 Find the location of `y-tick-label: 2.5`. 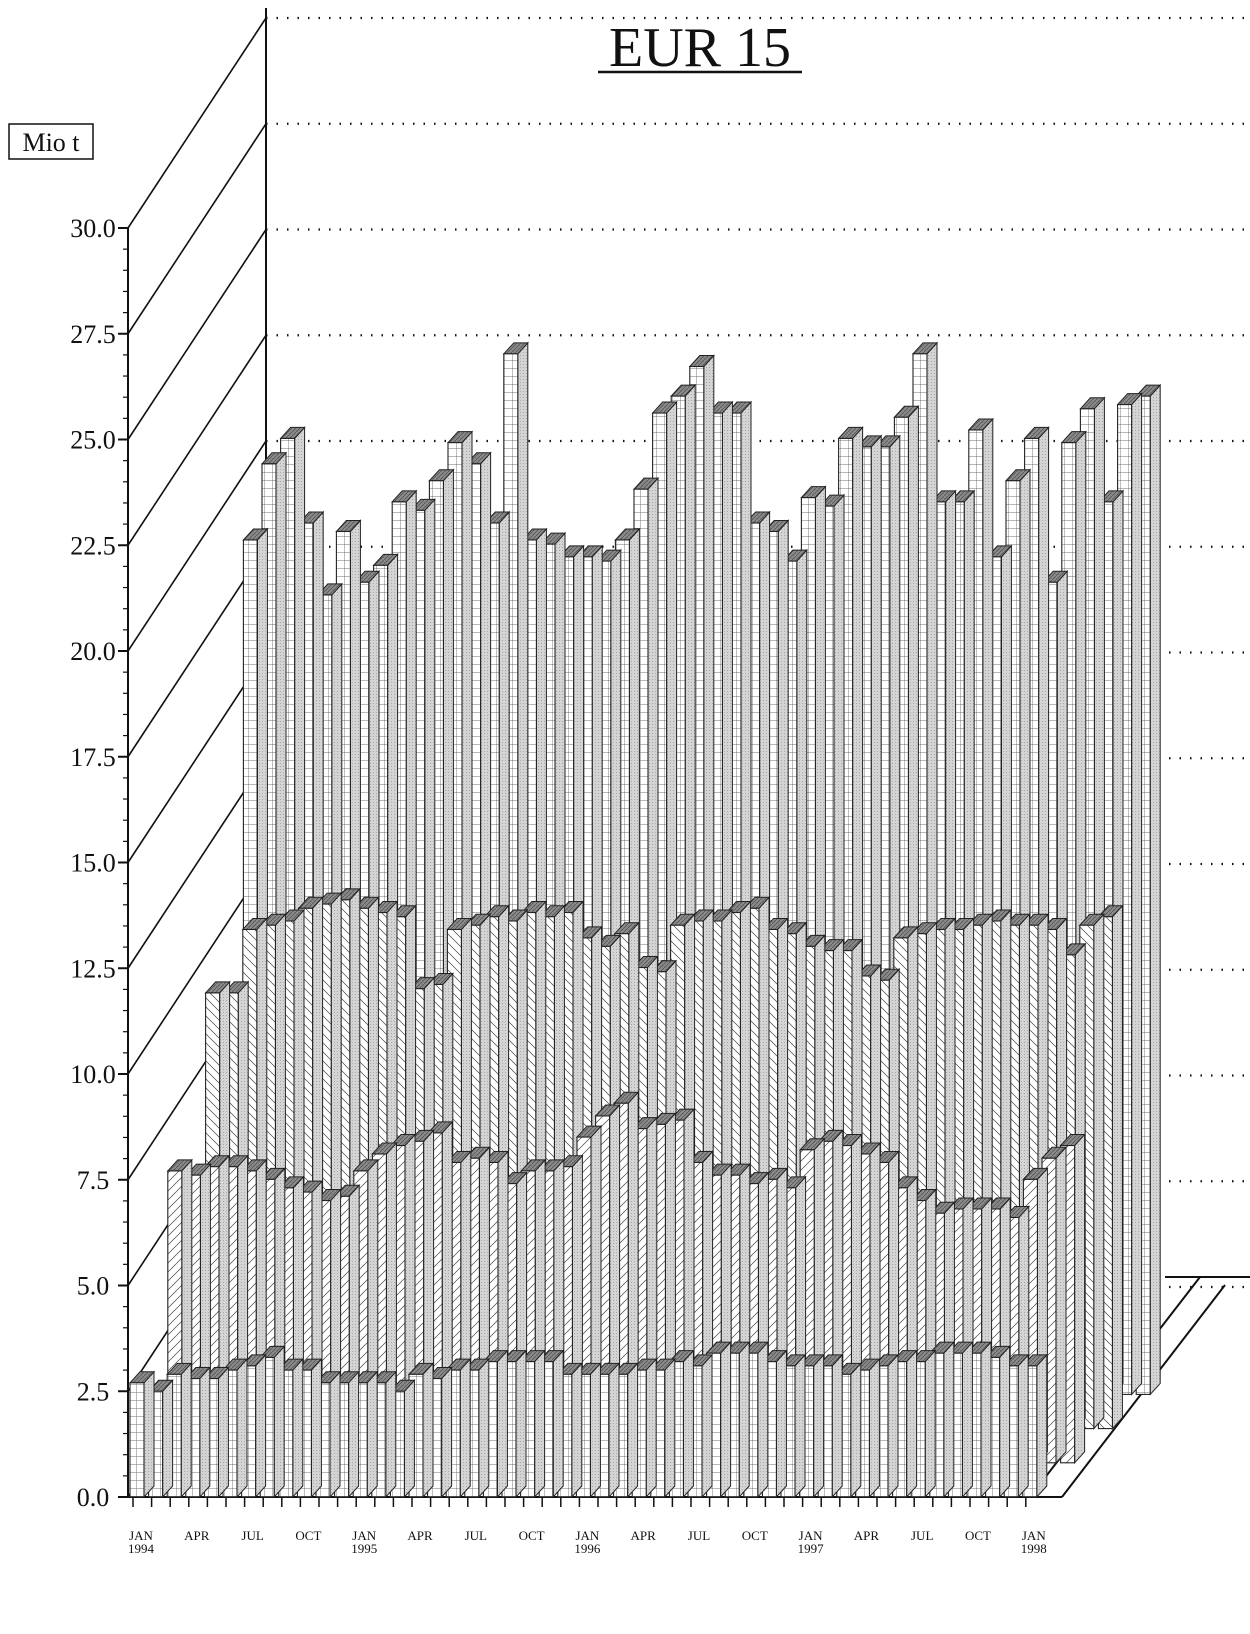

y-tick-label: 2.5 is located at coordinates (93, 1391).